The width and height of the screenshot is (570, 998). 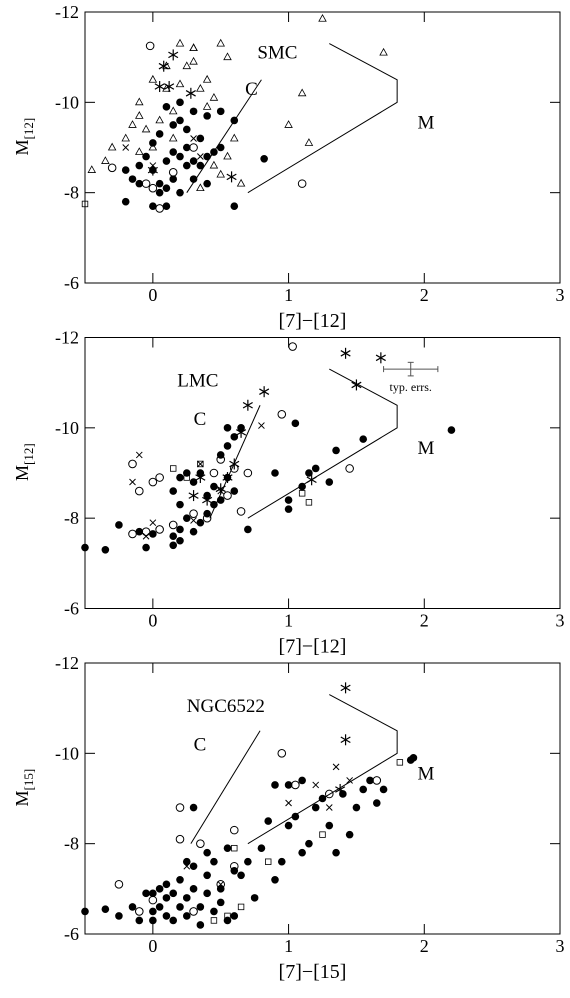 I want to click on y-tick-label: -6, so click(x=71, y=609).